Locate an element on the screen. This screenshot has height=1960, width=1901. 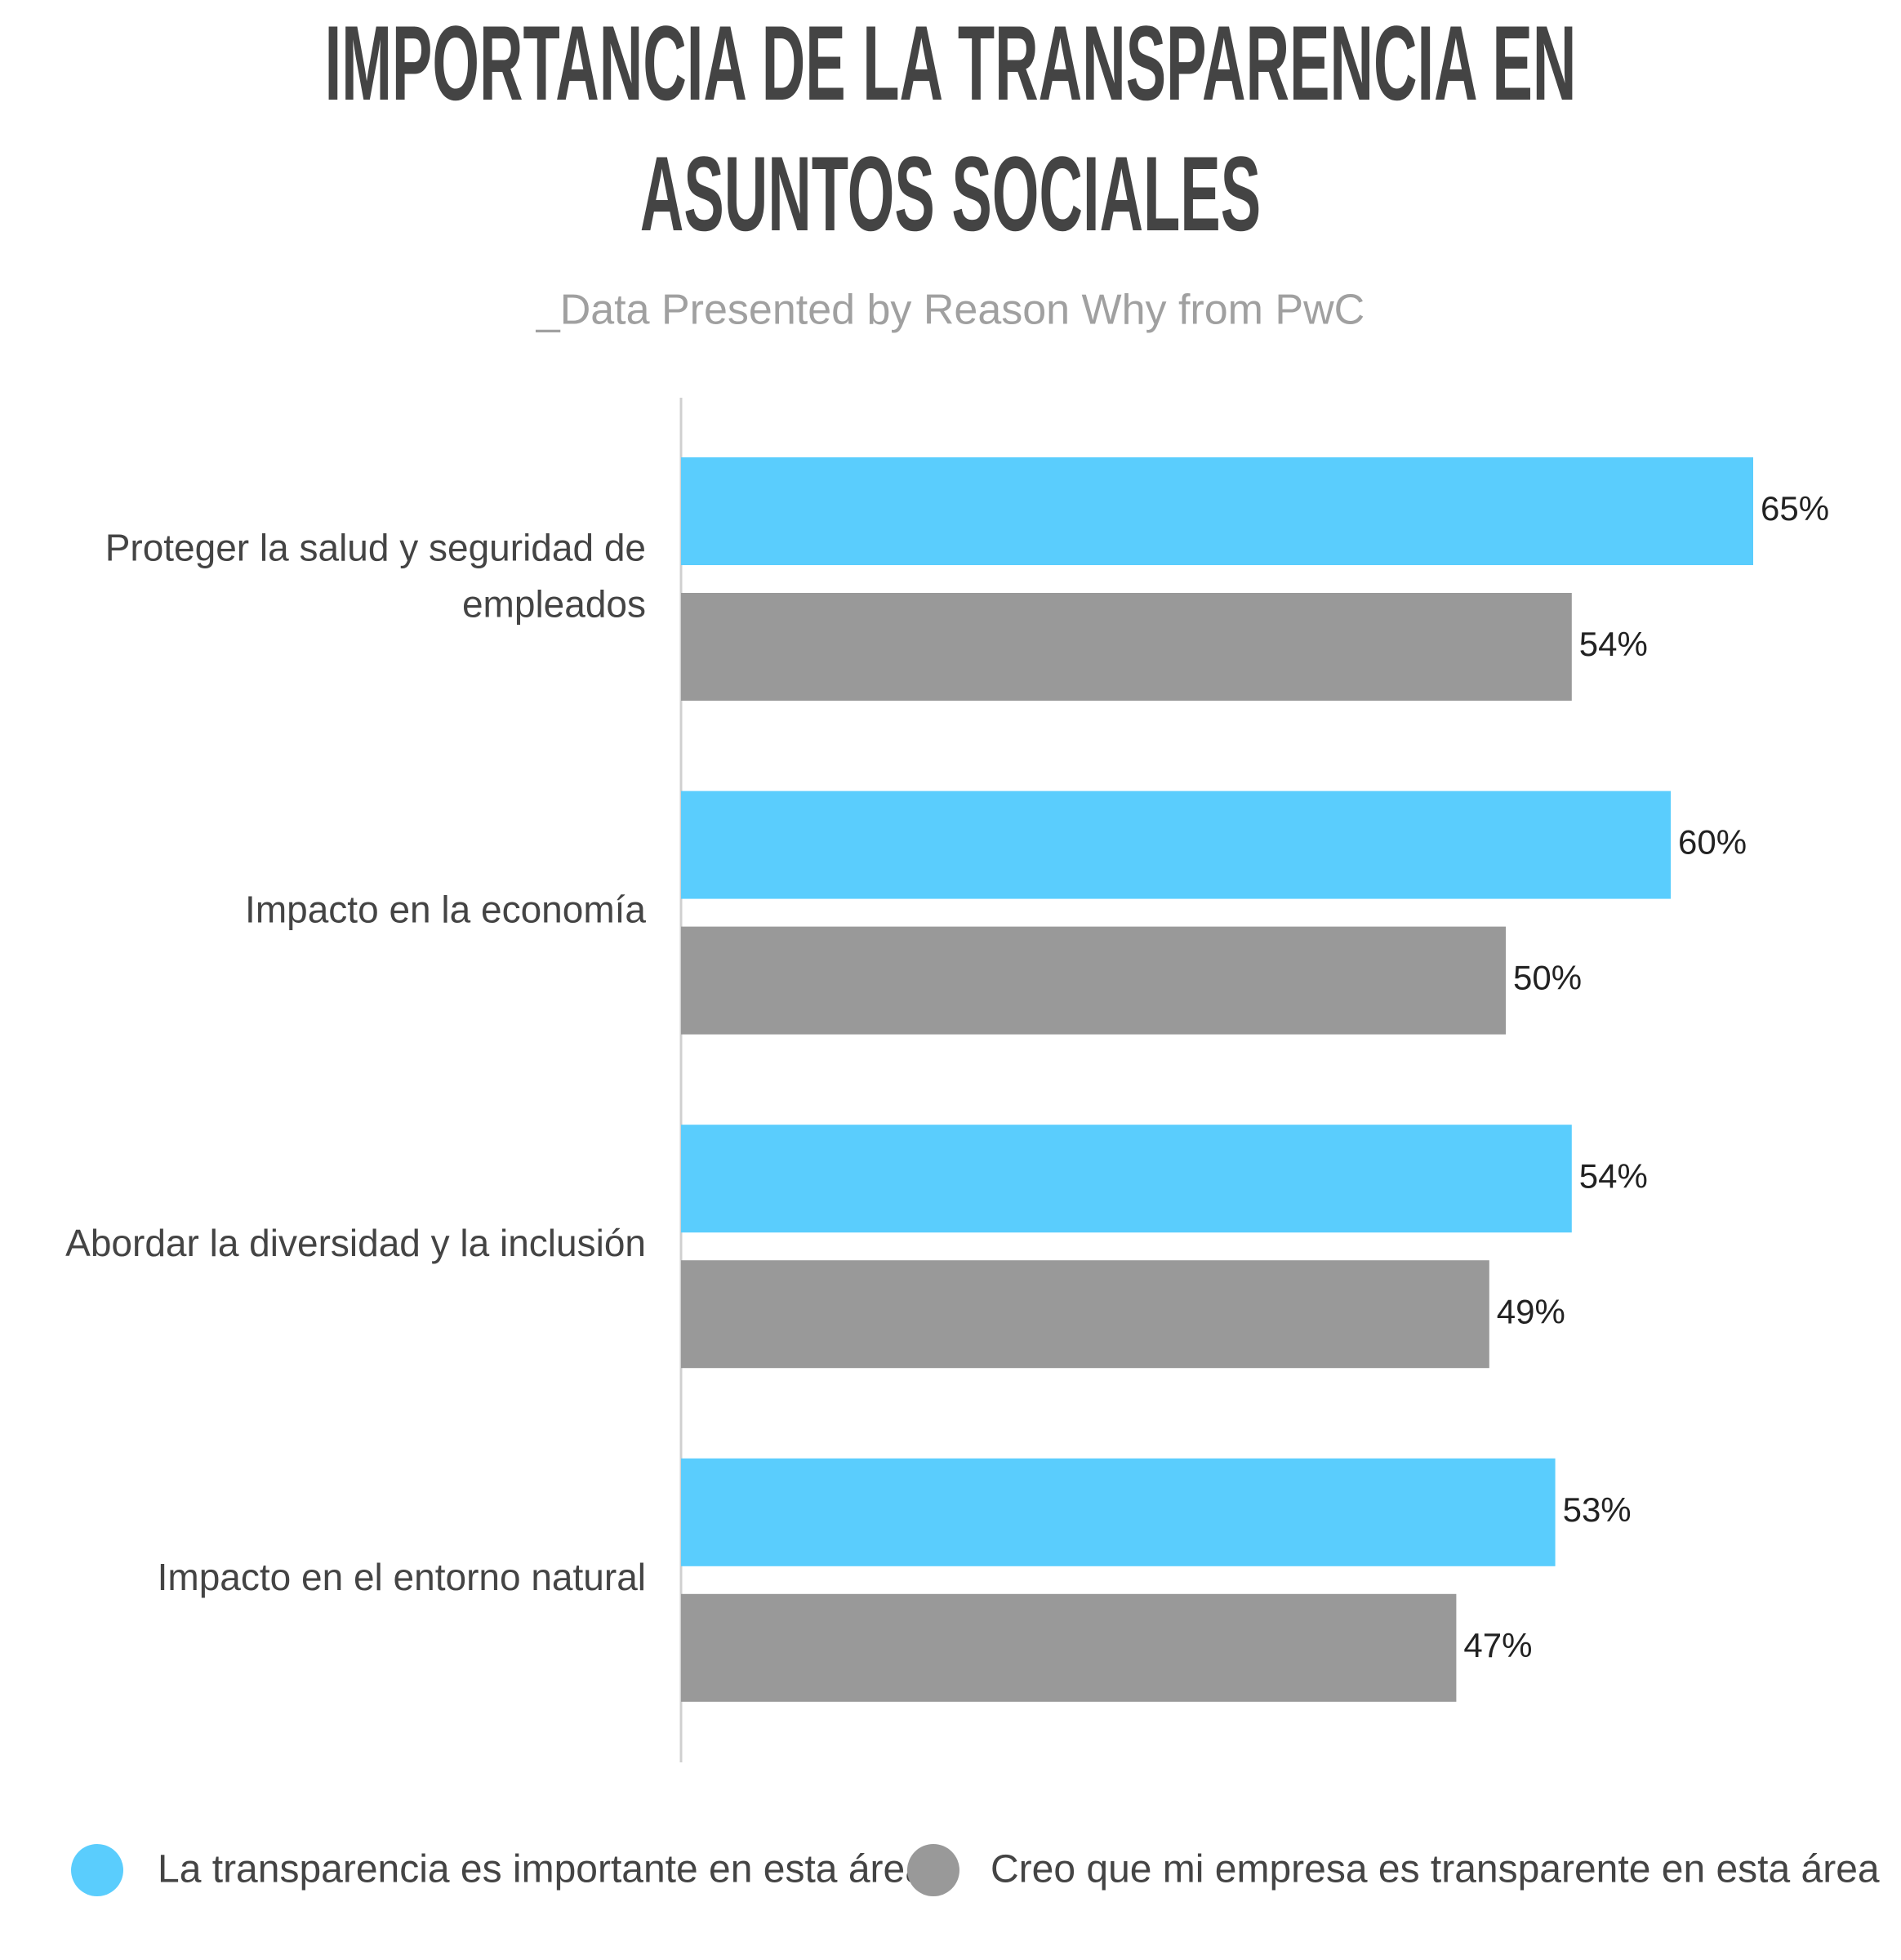
category-label: Abordar la diversidad y la inclusión is located at coordinates (355, 1243).